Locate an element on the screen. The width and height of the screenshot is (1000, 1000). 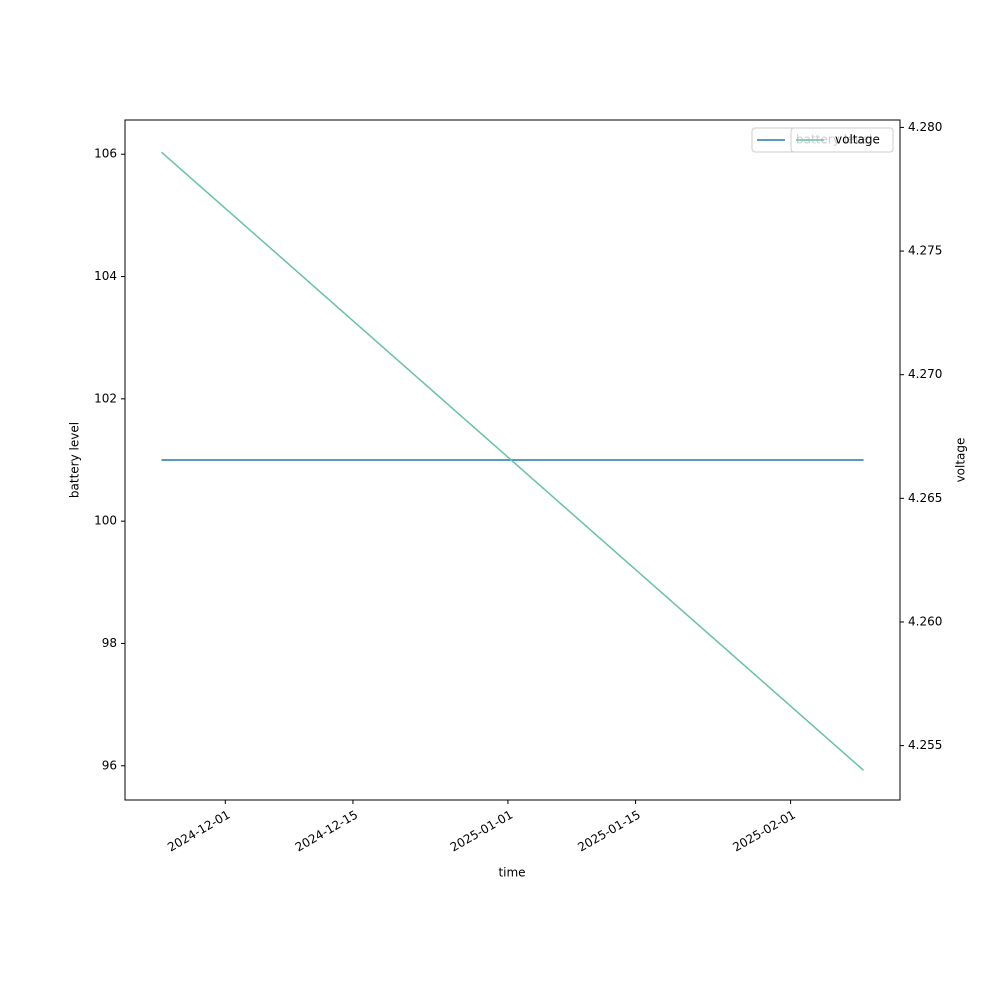
y-tick-label: 104 is located at coordinates (105, 276).